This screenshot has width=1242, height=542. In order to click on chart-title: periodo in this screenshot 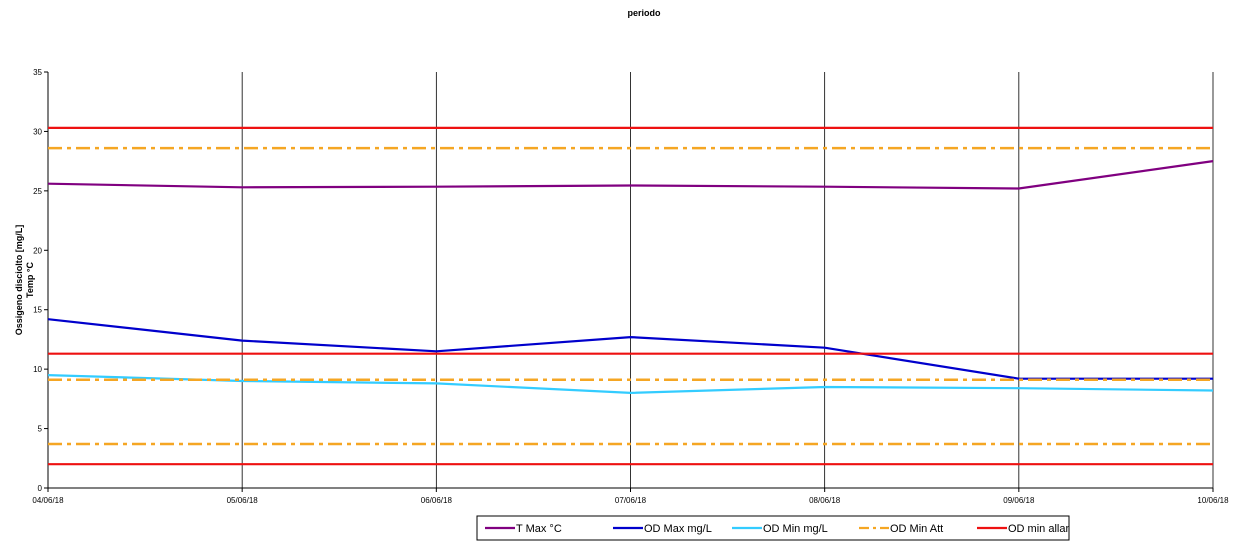, I will do `click(645, 13)`.